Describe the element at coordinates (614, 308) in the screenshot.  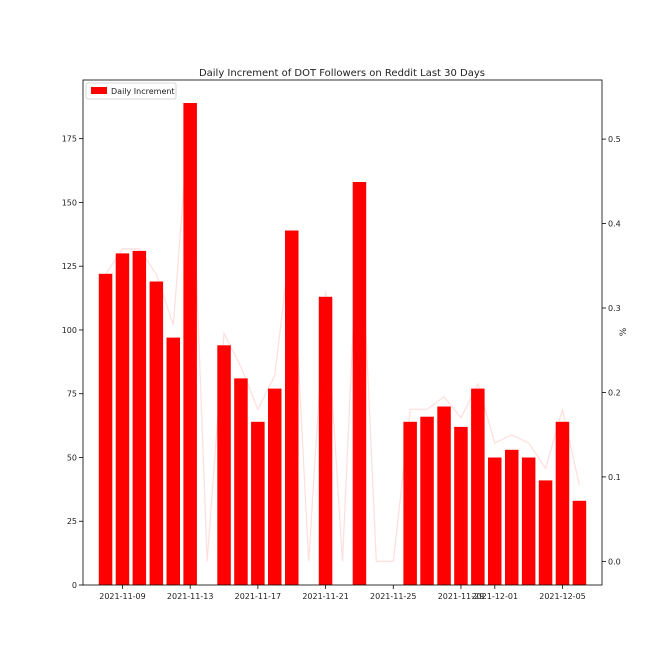
I see `y2-tick-label-3: 0.3` at that location.